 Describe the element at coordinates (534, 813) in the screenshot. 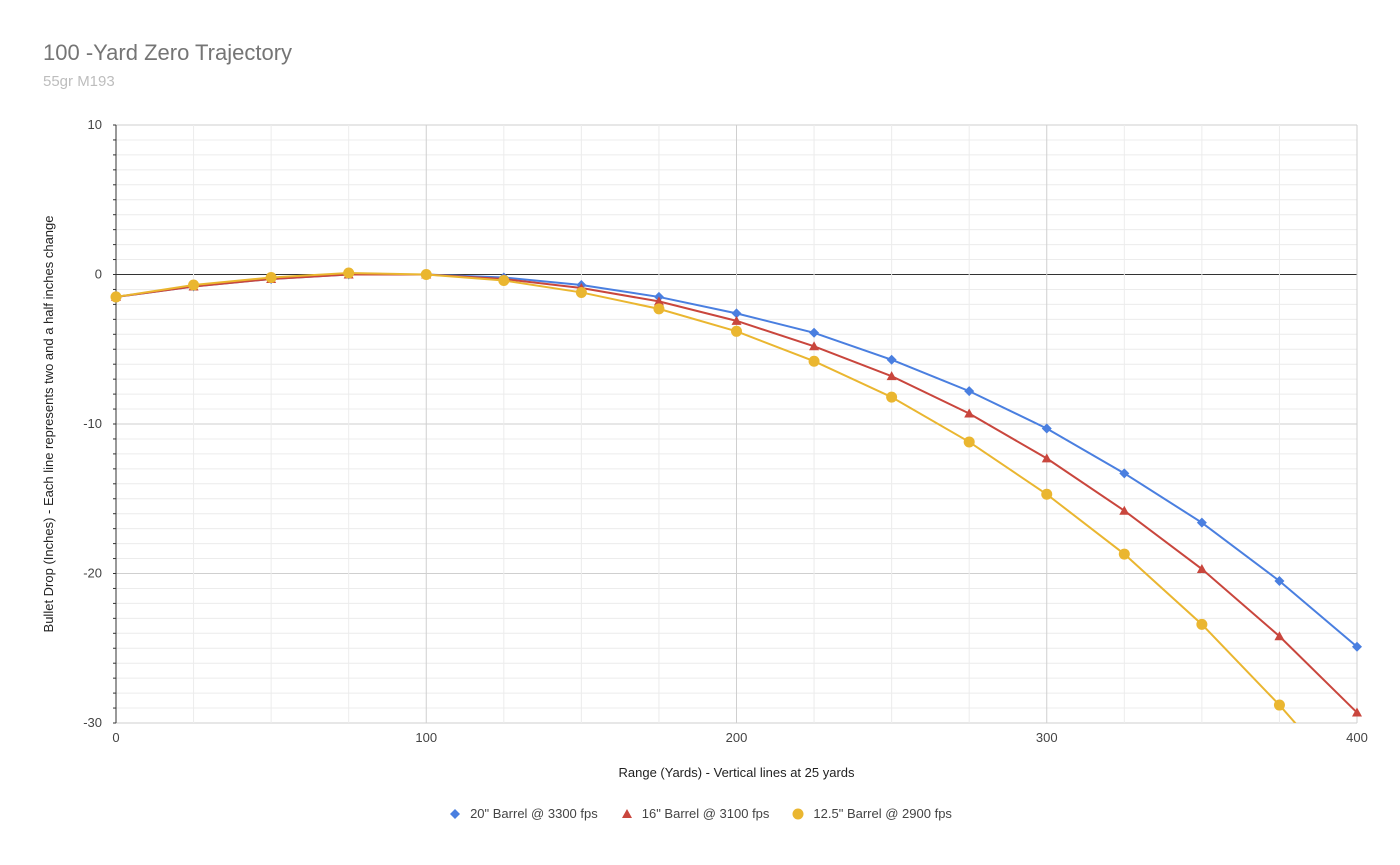

I see `legend-label: 20" Barrel @ 3300 fps` at that location.